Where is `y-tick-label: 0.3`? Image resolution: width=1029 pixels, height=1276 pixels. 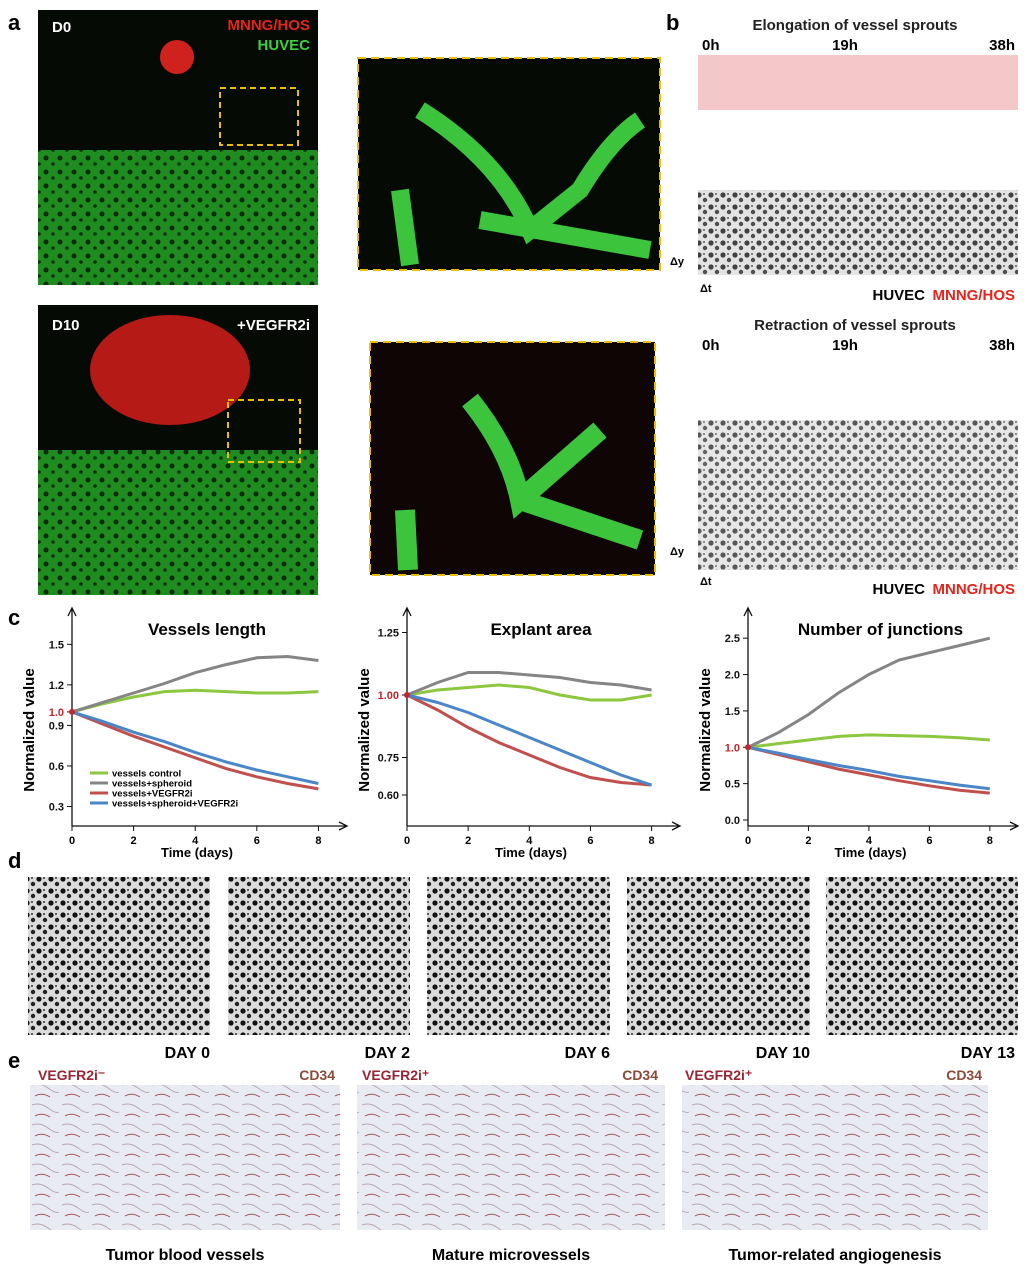 y-tick-label: 0.3 is located at coordinates (56, 807).